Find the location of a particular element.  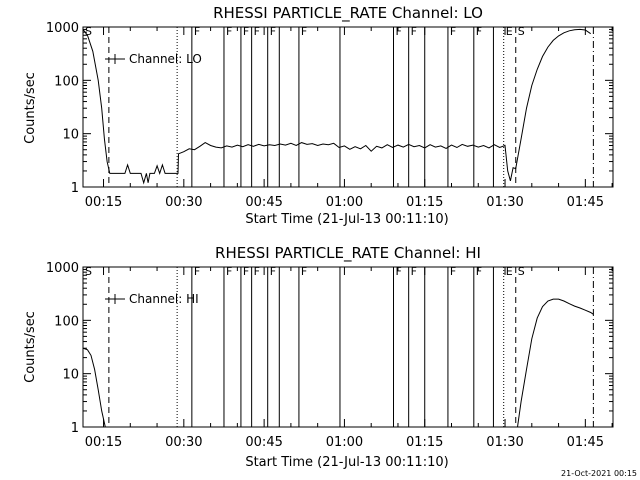

print-timestamp: 21-Oct-2021 00:15 is located at coordinates (599, 473).